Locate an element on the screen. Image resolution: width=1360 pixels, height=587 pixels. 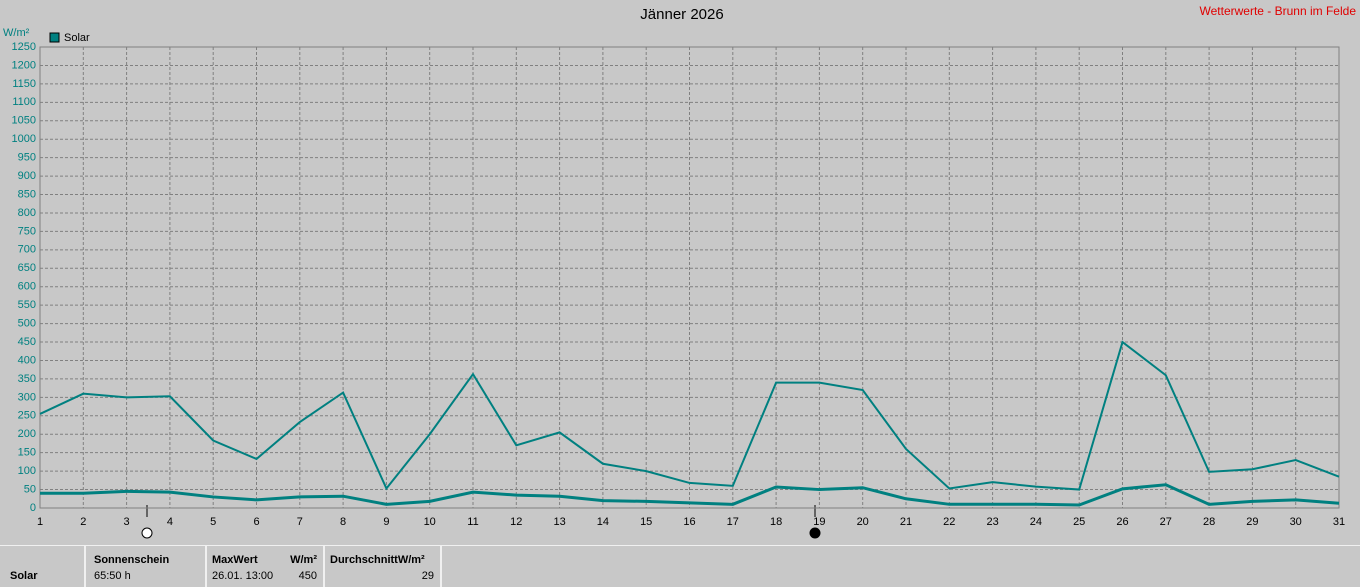
x-tick-label: 5 is located at coordinates (213, 522).